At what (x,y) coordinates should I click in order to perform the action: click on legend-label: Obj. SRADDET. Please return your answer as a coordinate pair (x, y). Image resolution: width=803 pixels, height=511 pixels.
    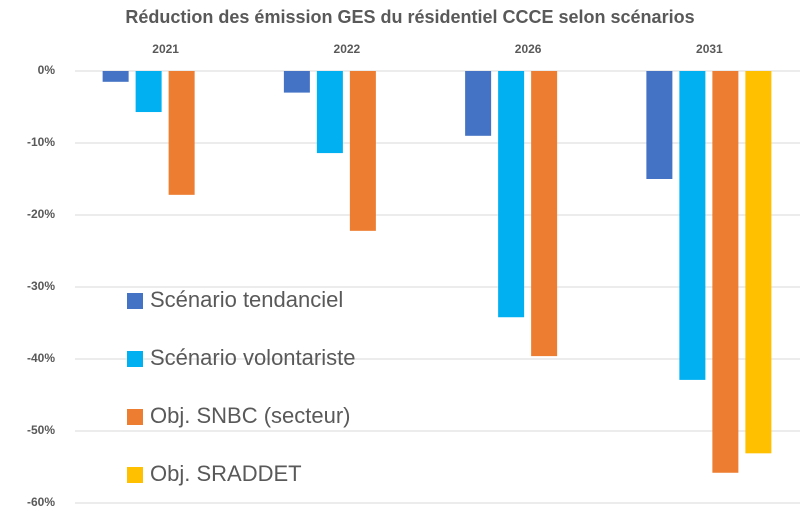
    Looking at the image, I should click on (226, 473).